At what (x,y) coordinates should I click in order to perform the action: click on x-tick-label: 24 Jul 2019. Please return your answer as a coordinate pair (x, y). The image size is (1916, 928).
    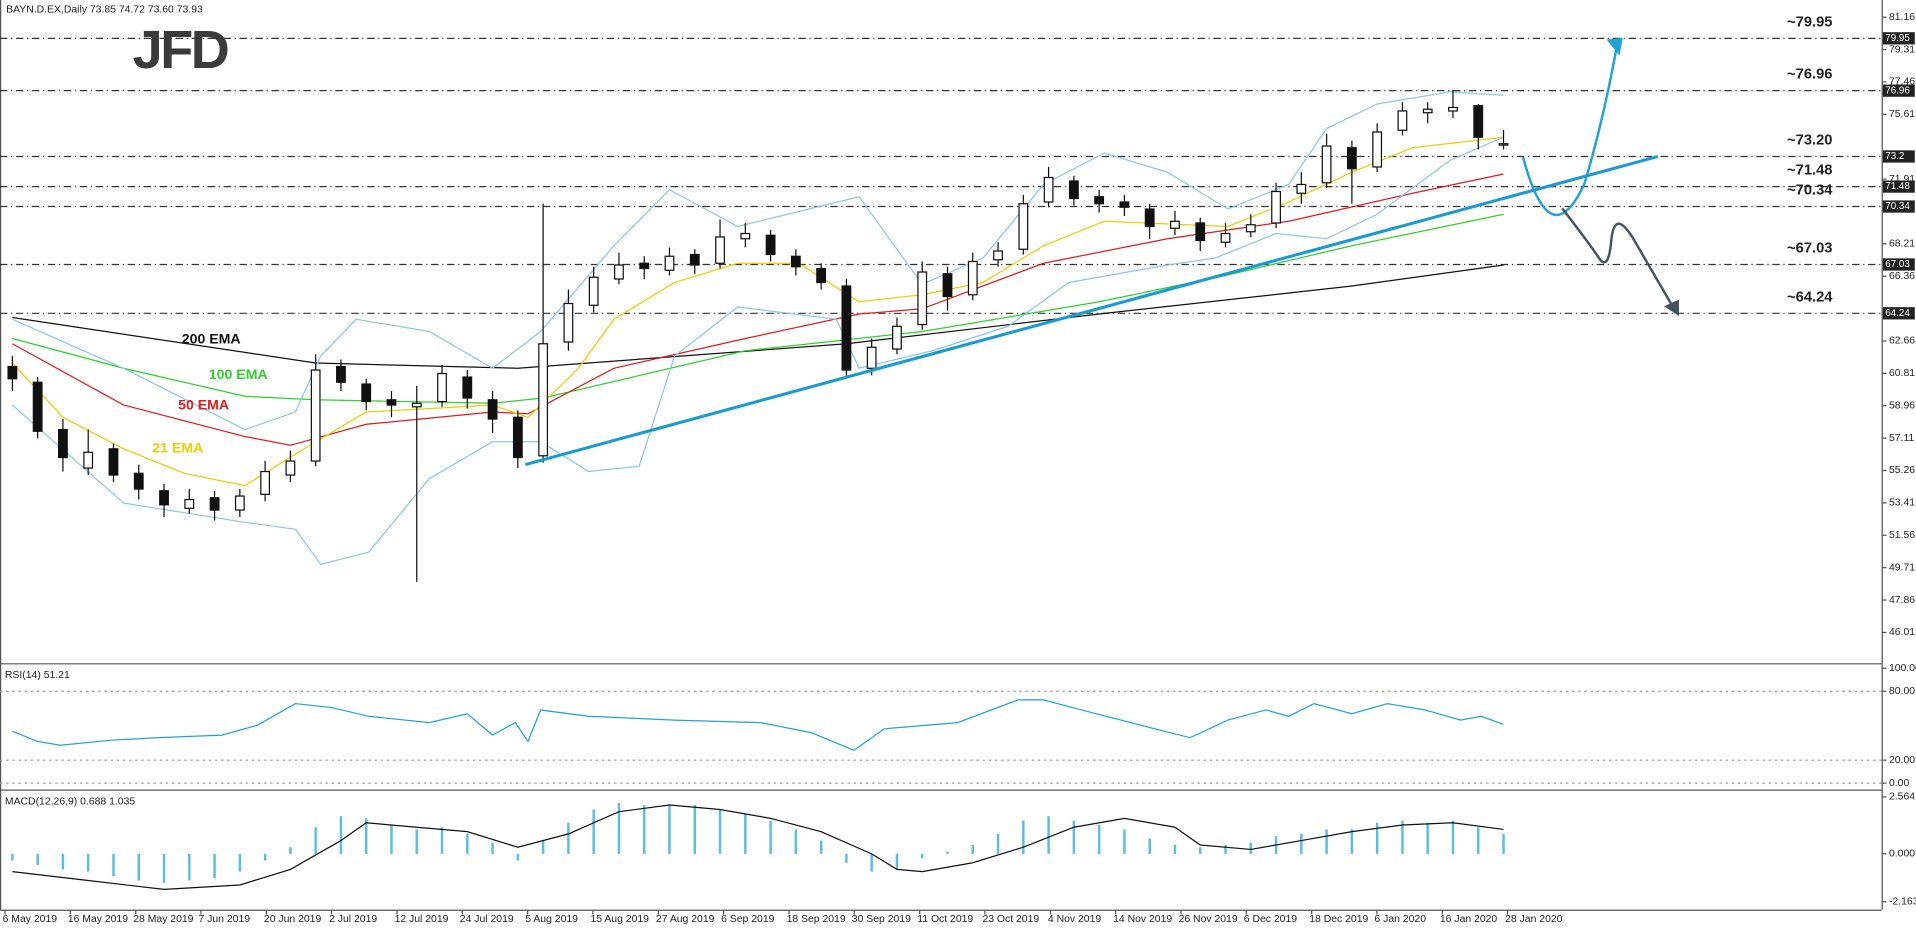
    Looking at the image, I should click on (487, 919).